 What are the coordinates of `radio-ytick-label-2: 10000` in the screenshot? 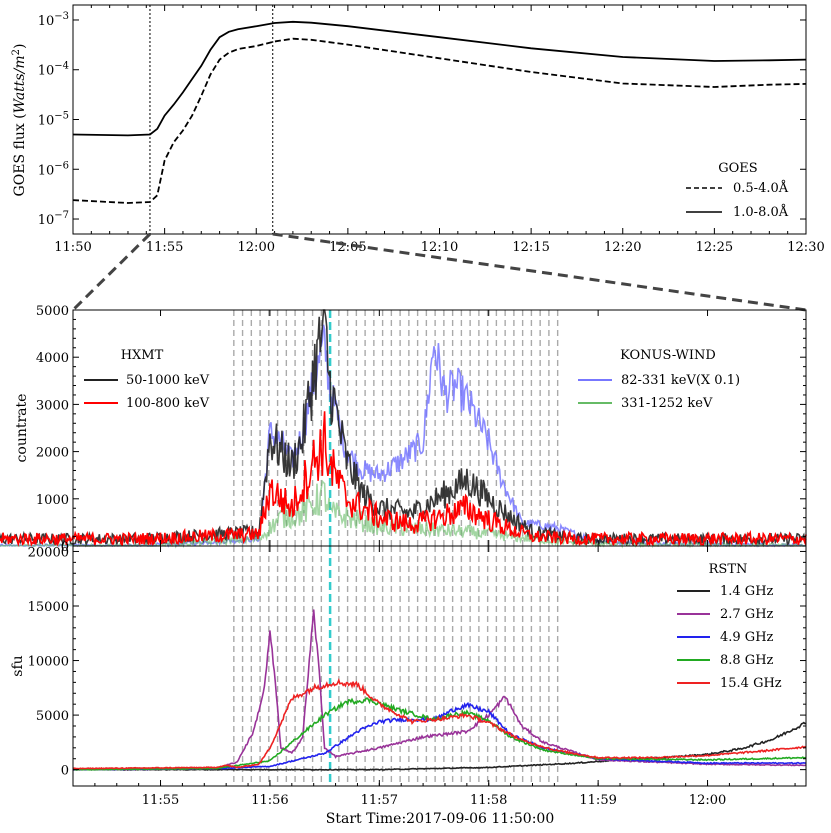 It's located at (48, 662).